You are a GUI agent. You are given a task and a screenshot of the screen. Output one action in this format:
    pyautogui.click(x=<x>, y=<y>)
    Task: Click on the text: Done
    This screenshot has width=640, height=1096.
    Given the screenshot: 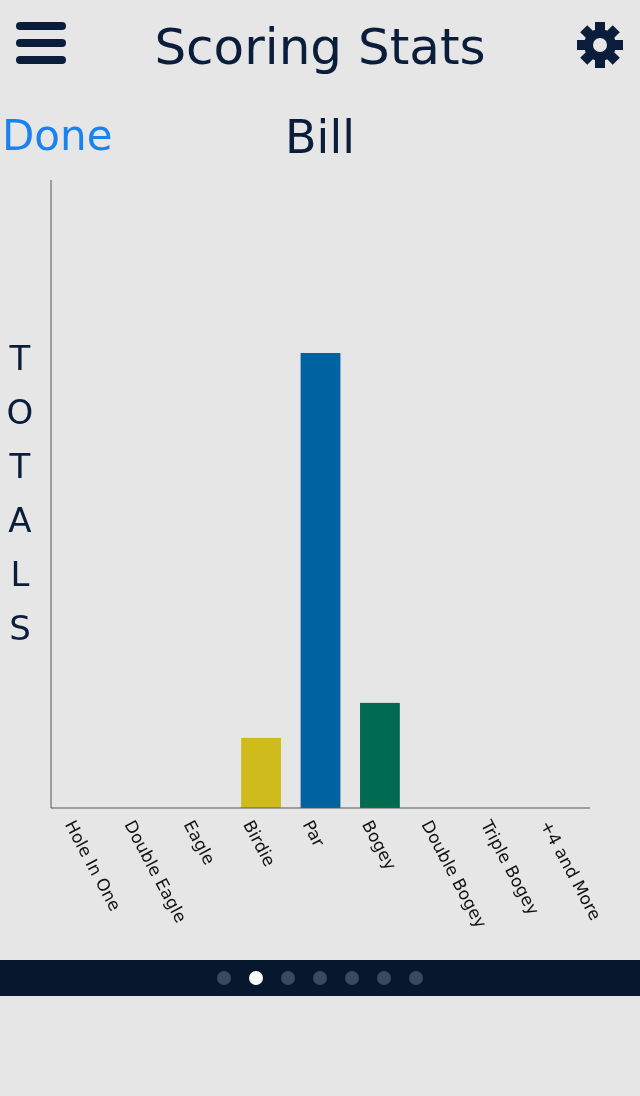 What is the action you would take?
    pyautogui.click(x=57, y=135)
    